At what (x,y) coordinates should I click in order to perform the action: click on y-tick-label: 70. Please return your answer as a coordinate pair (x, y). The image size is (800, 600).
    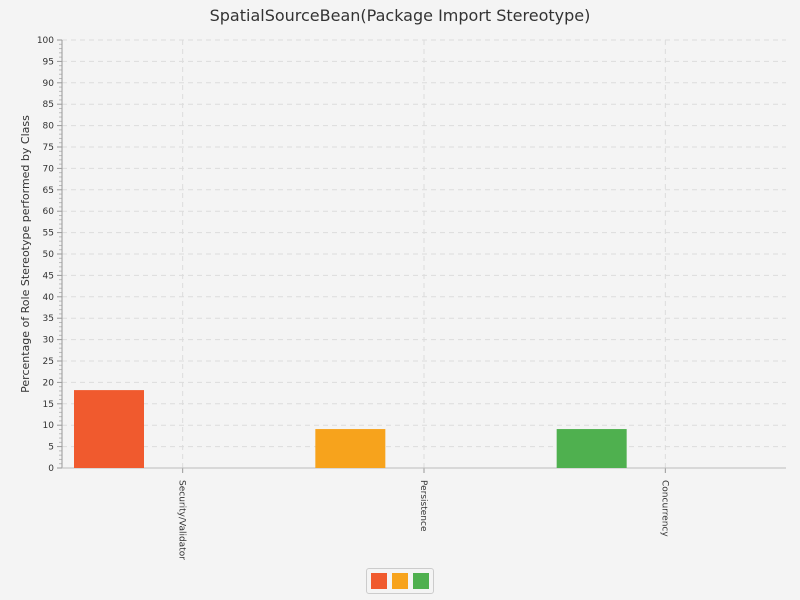
    Looking at the image, I should click on (49, 169).